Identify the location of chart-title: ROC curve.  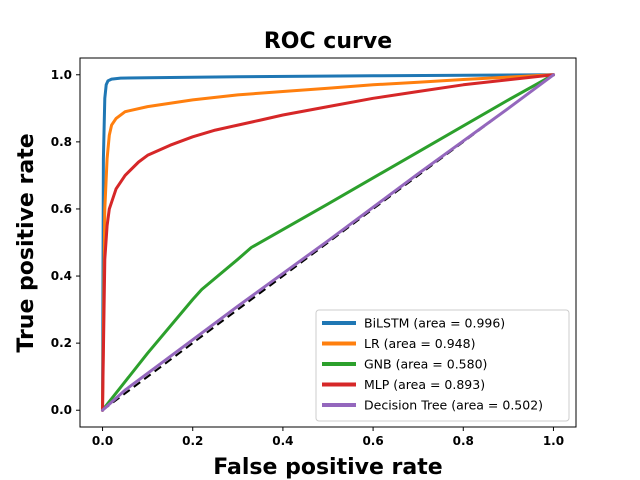
(328, 41).